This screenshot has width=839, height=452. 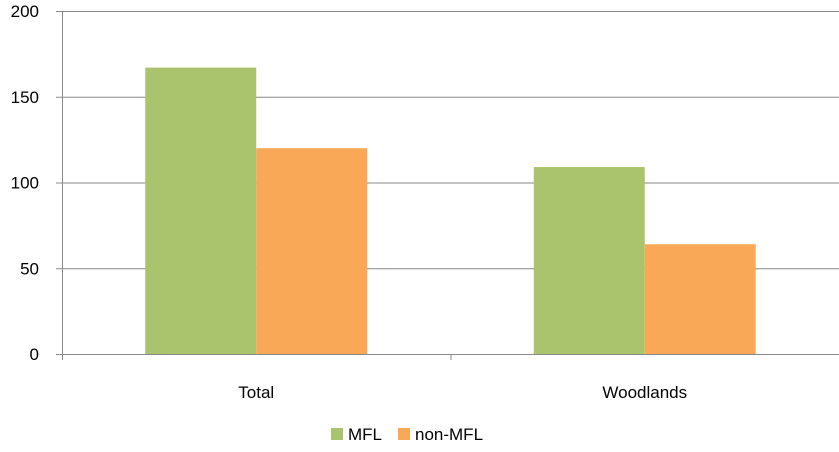 What do you see at coordinates (312, 251) in the screenshot?
I see `bar-non-mfl-total` at bounding box center [312, 251].